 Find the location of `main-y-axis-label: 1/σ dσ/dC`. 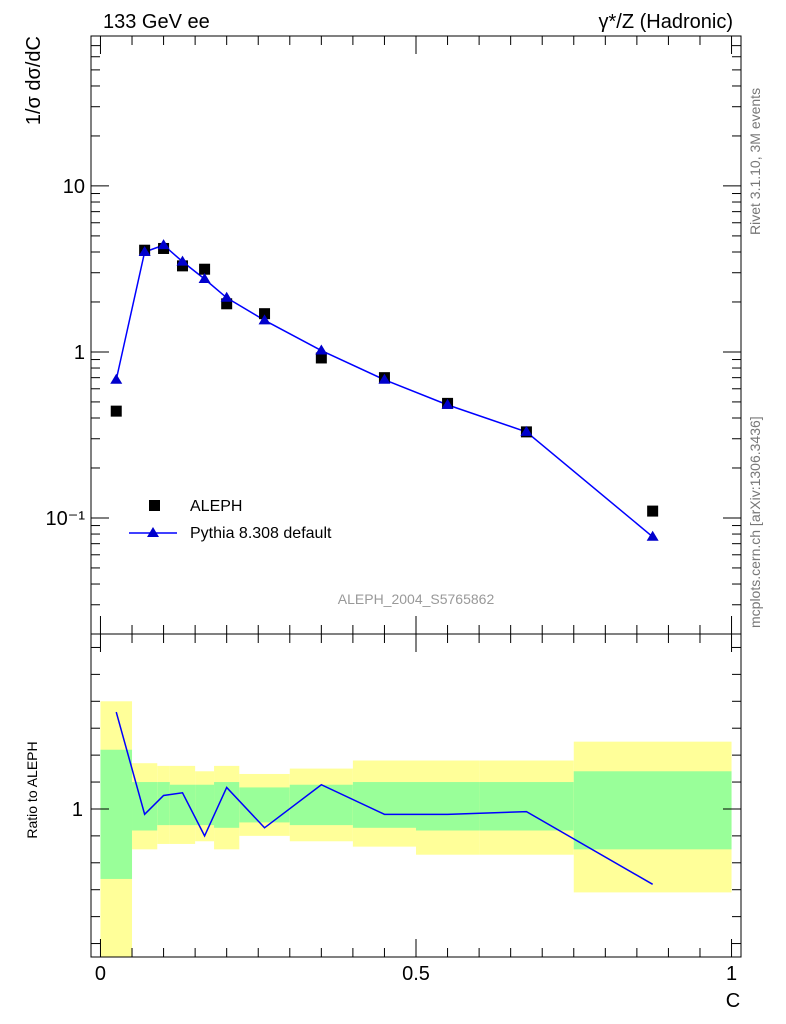

main-y-axis-label: 1/σ dσ/dC is located at coordinates (34, 80).